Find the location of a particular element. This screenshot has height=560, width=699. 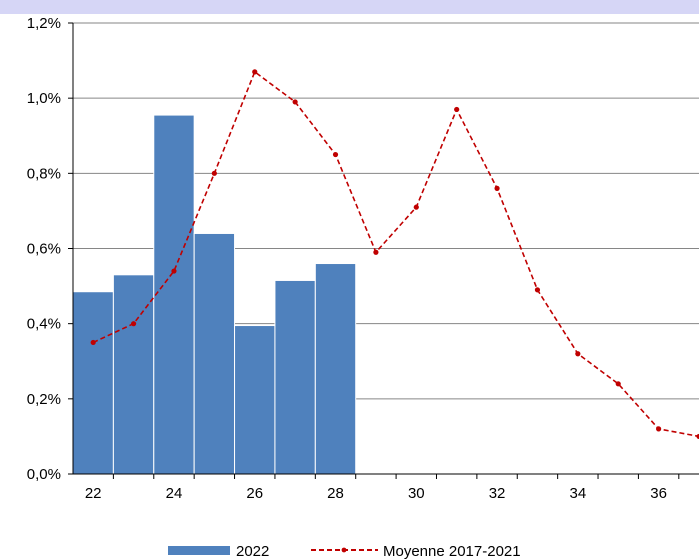

y-tick-label: 1,2% is located at coordinates (44, 23).